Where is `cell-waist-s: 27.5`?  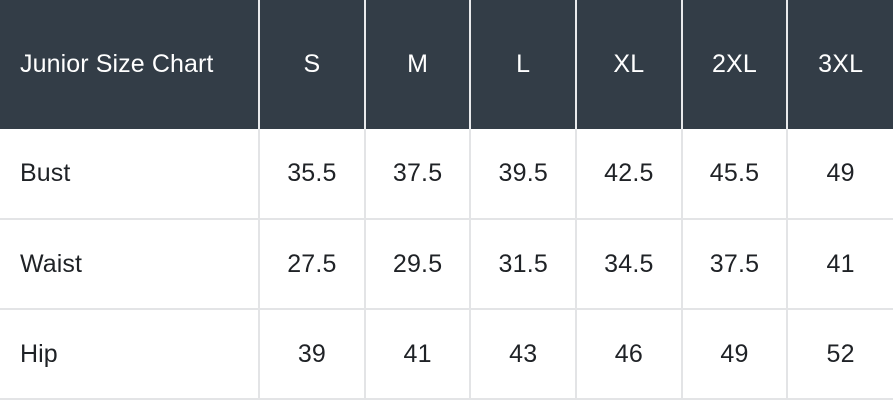 cell-waist-s: 27.5 is located at coordinates (311, 264).